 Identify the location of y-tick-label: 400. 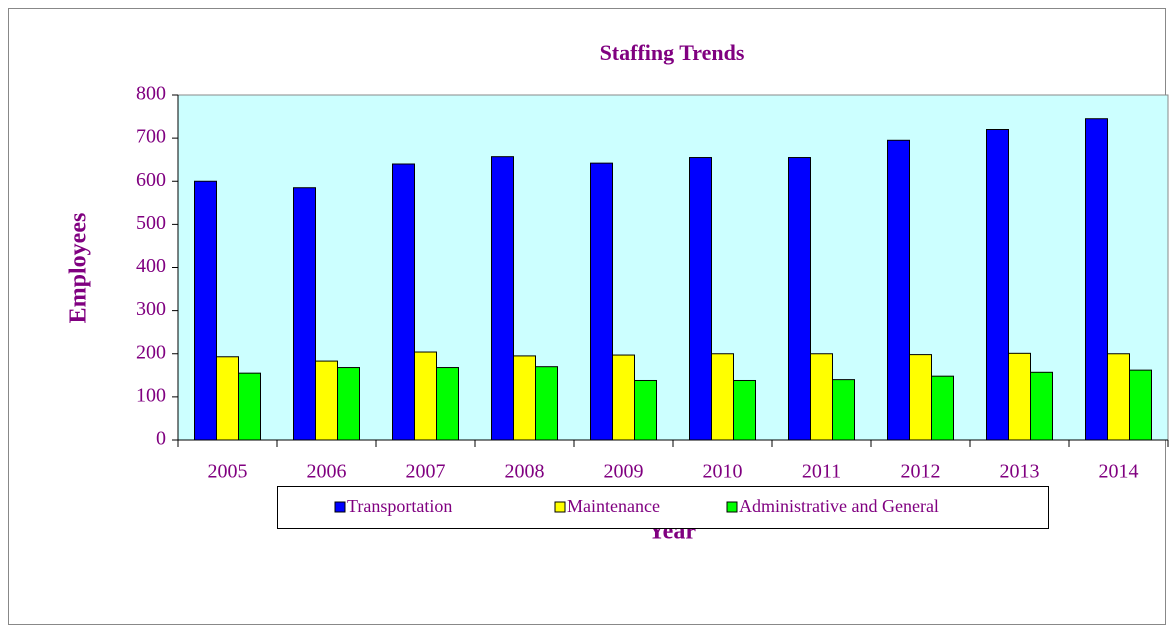
(151, 266).